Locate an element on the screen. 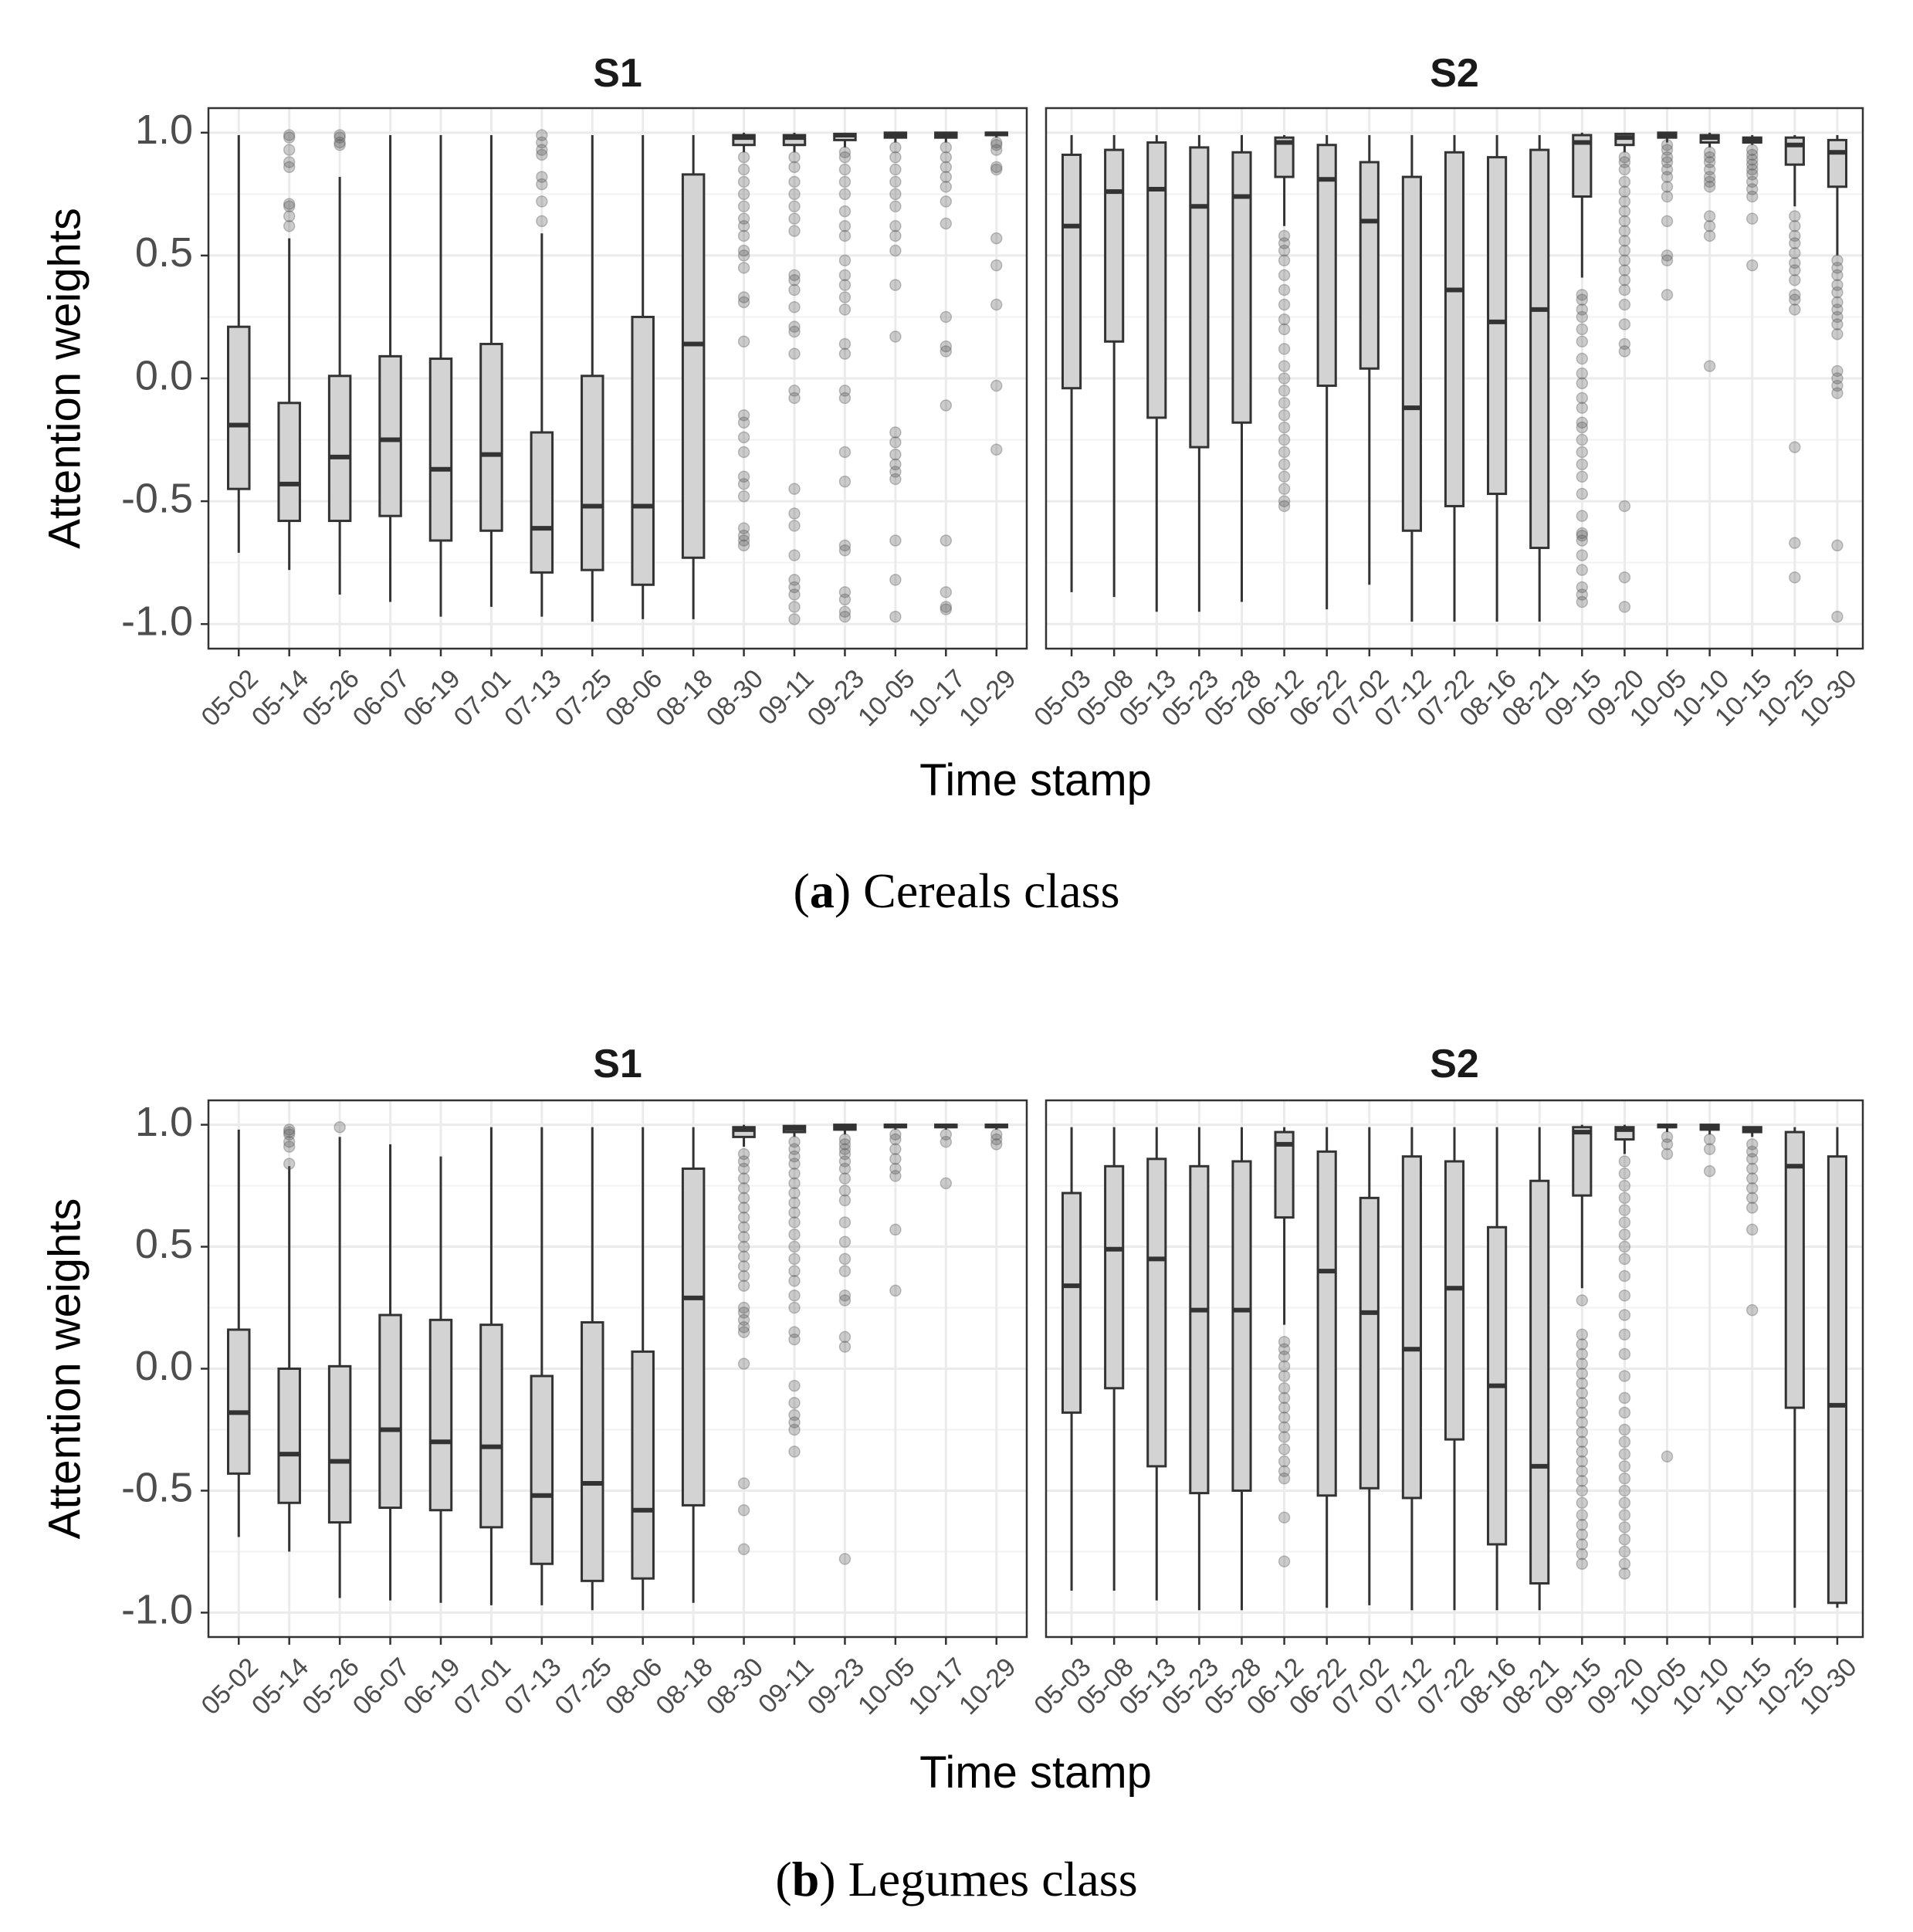 This screenshot has height=1932, width=1913. y-tick-label: 0.0 is located at coordinates (164, 1366).